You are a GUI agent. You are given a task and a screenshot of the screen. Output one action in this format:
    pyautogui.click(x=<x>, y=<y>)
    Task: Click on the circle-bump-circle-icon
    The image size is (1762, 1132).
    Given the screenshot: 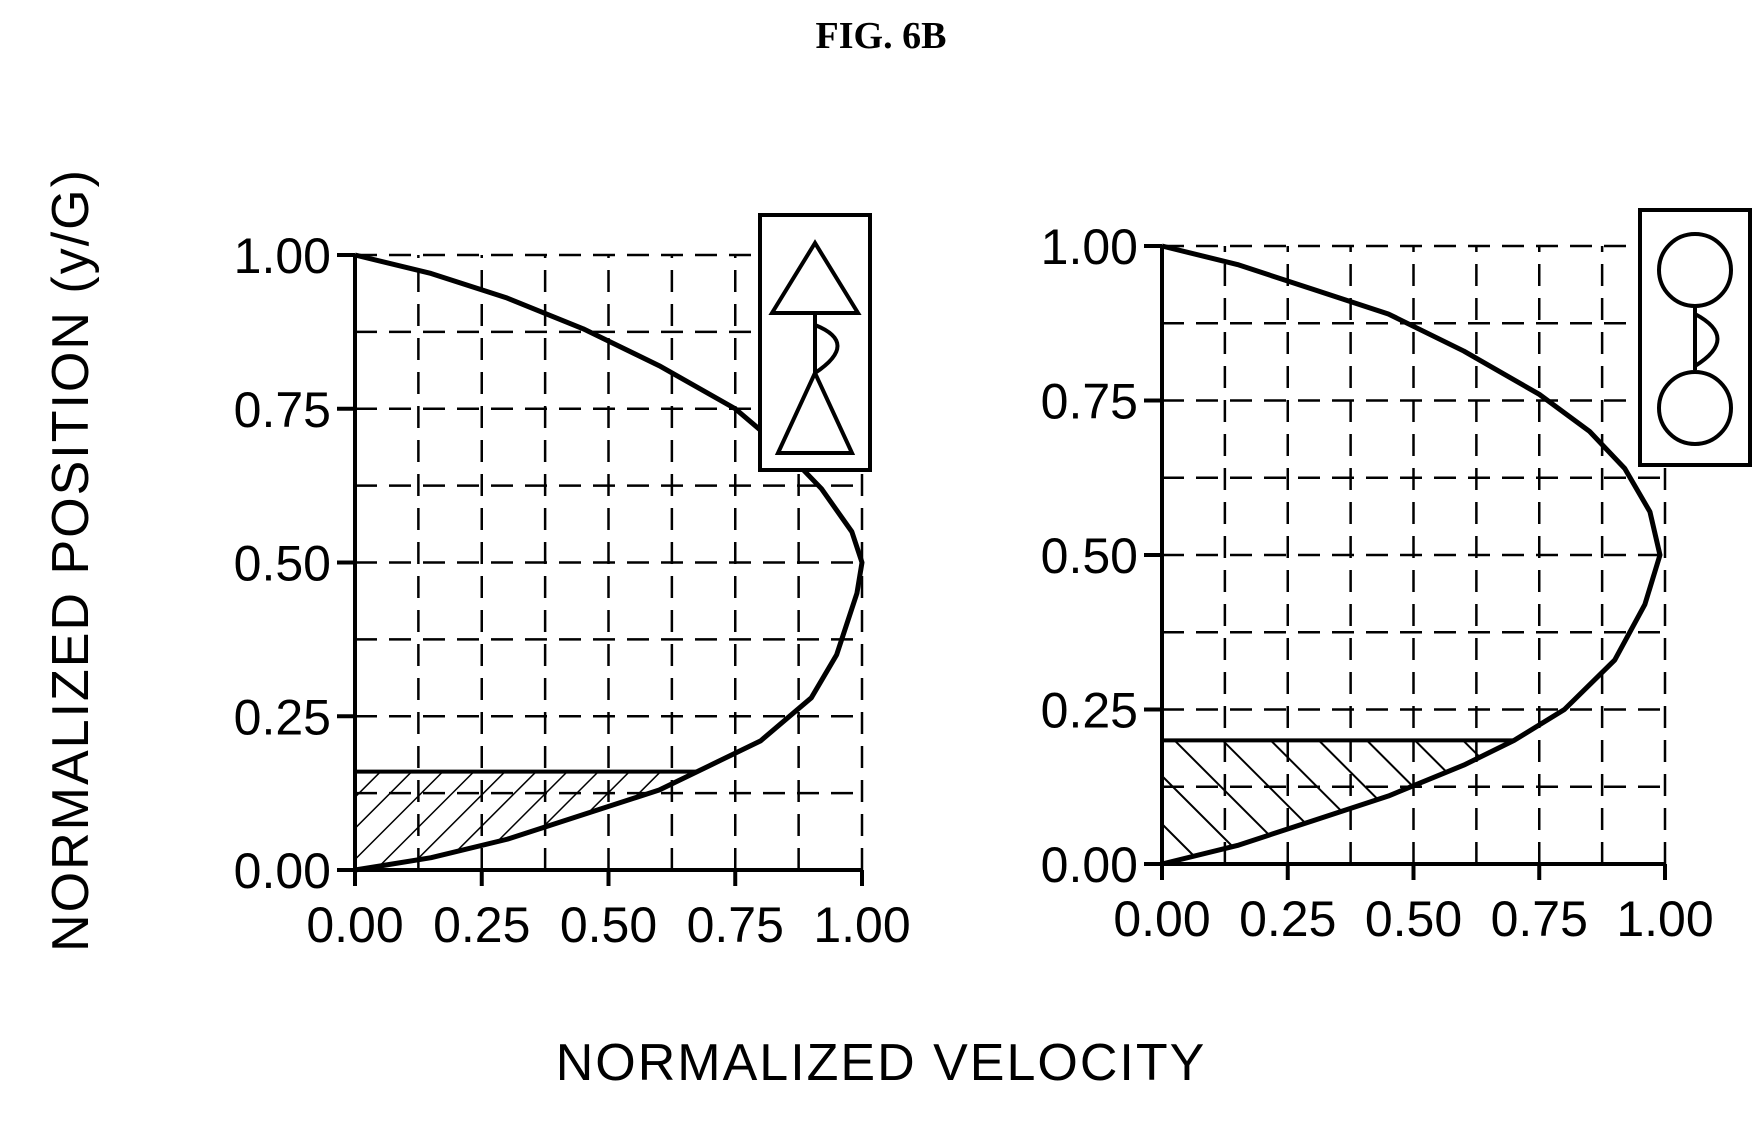 What is the action you would take?
    pyautogui.click(x=1695, y=337)
    